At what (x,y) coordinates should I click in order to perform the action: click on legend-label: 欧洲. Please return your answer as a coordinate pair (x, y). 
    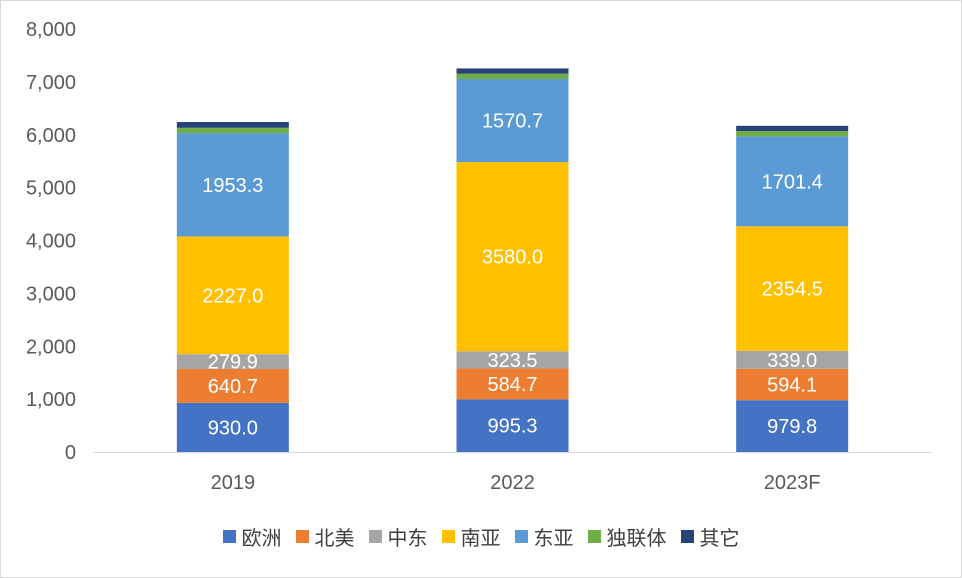
    Looking at the image, I should click on (261, 538).